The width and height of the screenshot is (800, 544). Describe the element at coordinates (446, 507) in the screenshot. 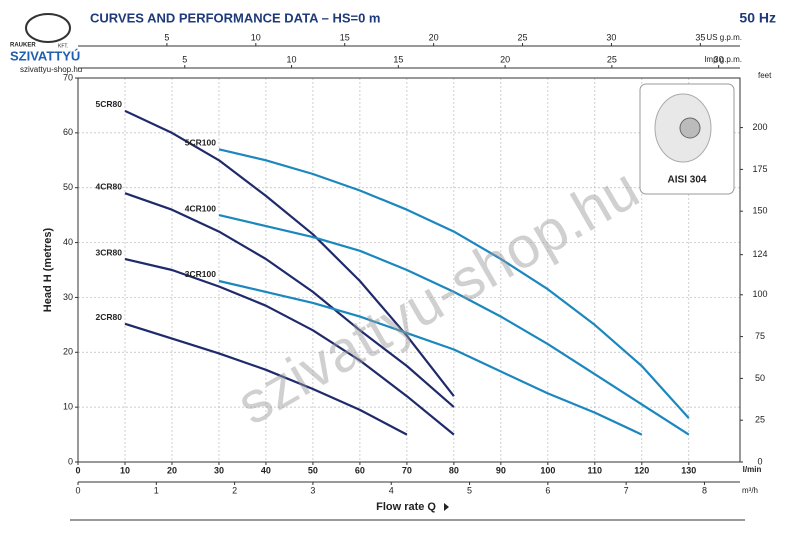

I see `arrow-icon` at that location.